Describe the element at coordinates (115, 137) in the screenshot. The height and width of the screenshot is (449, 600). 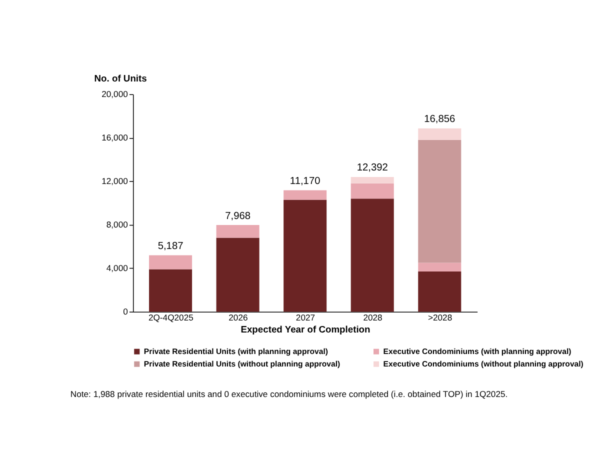
I see `y-tick-label: 16,000` at that location.